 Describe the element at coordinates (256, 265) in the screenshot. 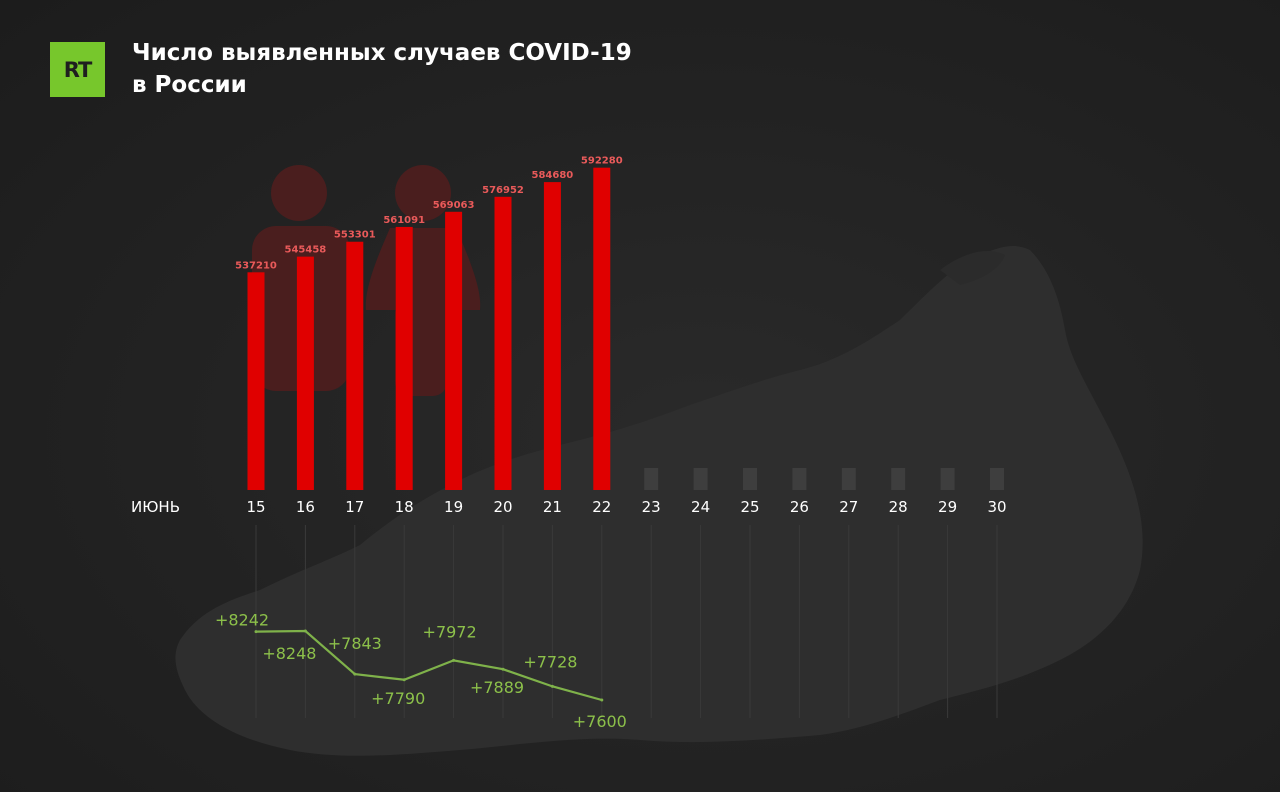

I see `bar-value-label-15: 537210` at that location.